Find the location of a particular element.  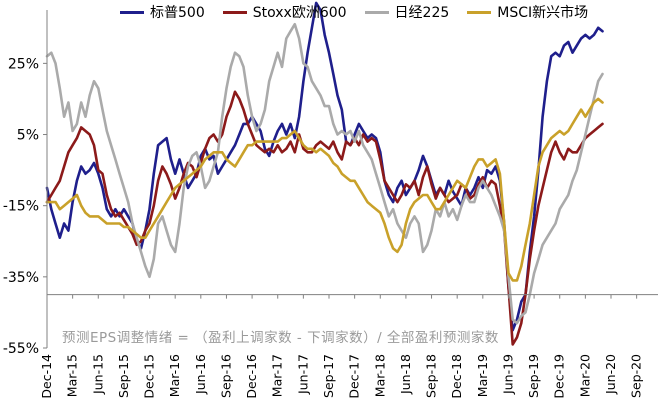

x-tick-label: Sep-20 is located at coordinates (636, 376).